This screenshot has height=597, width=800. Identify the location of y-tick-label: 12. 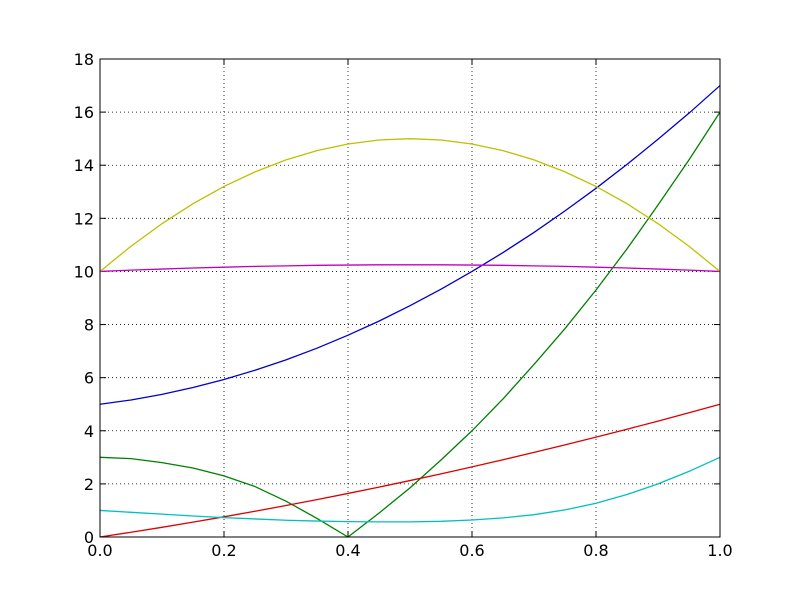
(84, 218).